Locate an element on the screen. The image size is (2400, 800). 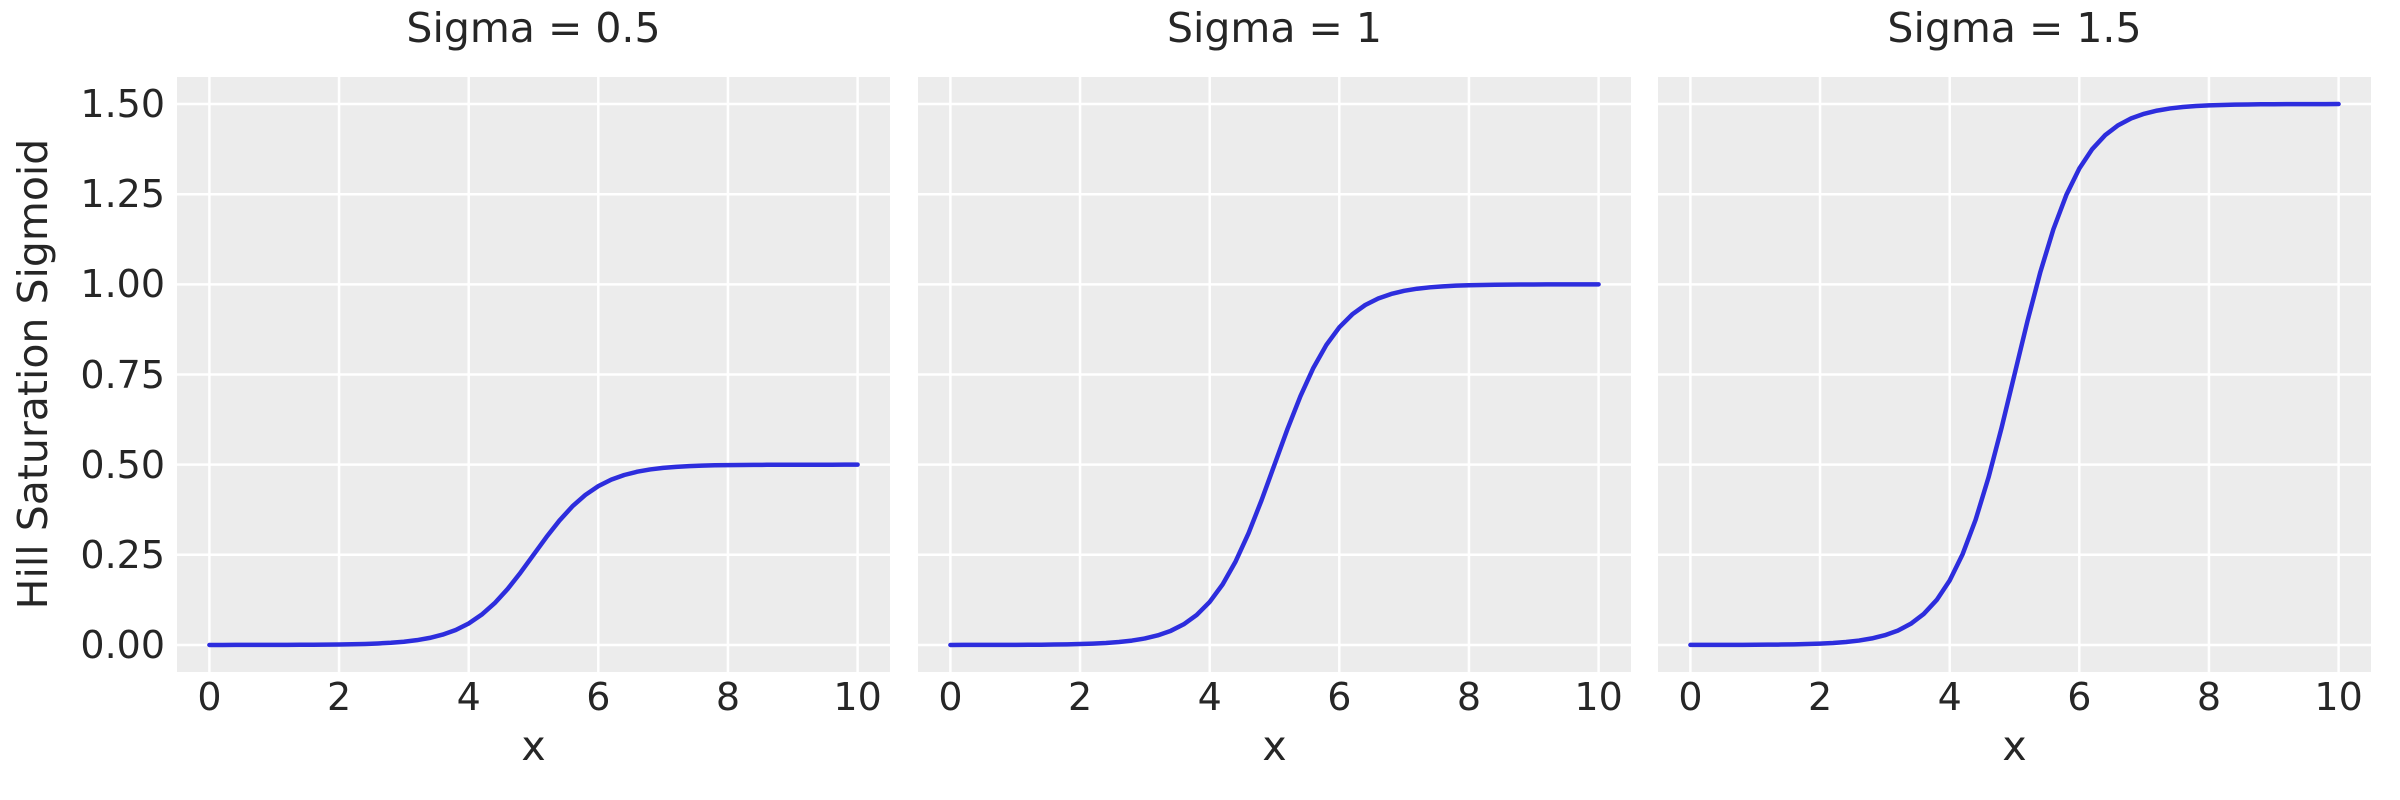
y-tick-label: 0.25 is located at coordinates (122, 554).